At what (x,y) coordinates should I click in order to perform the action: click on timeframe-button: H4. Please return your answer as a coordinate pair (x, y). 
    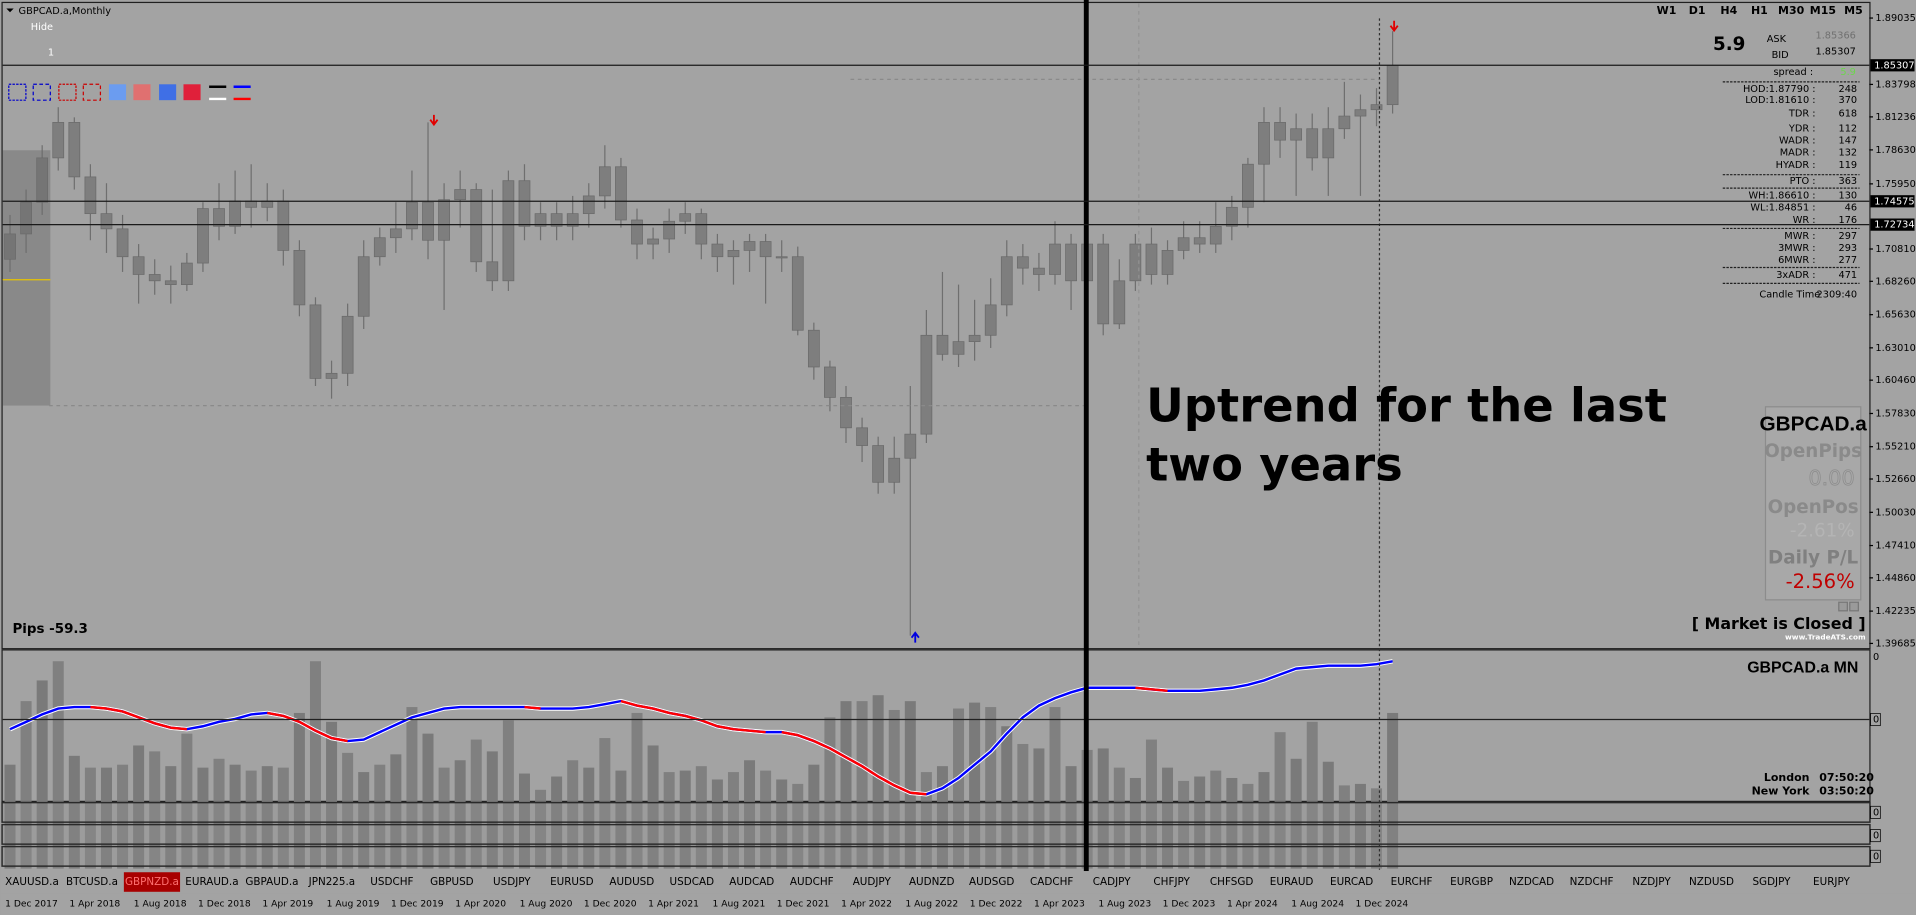
    Looking at the image, I should click on (1728, 10).